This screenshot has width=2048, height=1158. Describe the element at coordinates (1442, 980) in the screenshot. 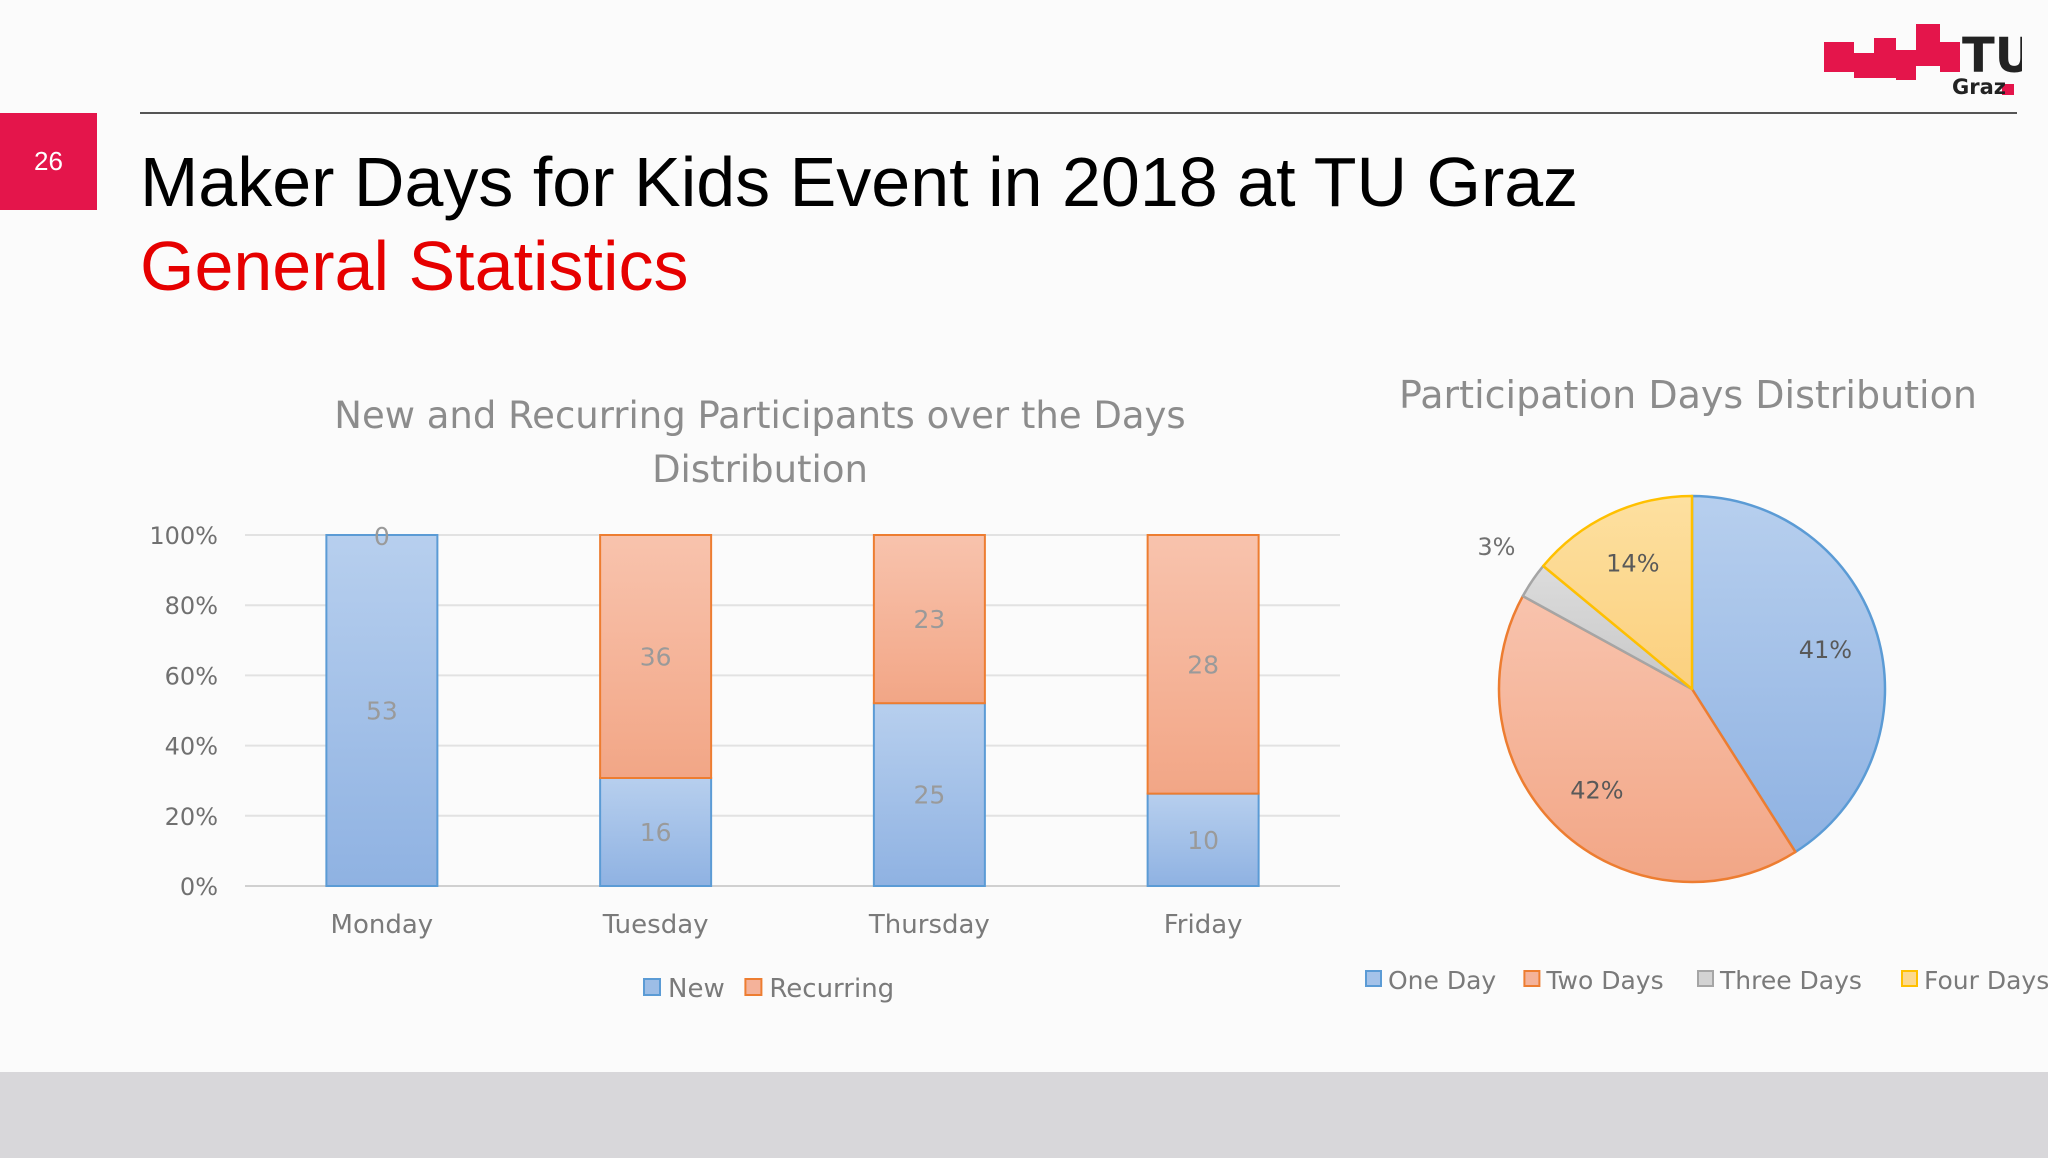

I see `pie-legend-label-one-day: One Day` at that location.